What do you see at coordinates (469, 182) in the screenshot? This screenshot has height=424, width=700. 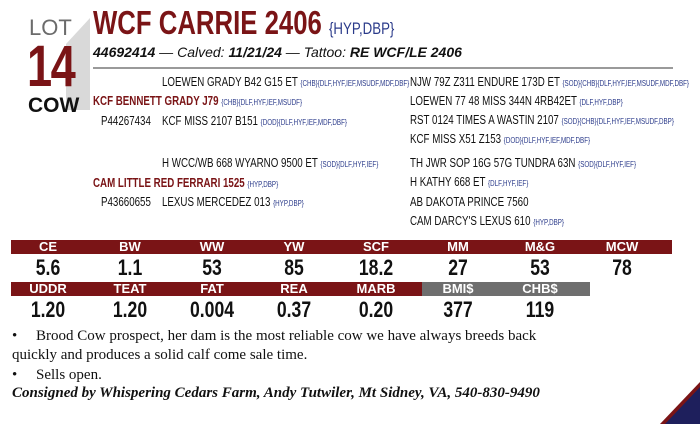 I see `pedigree-gg-6: H KATHY 668 ET {DLF,HYF,IEF}` at bounding box center [469, 182].